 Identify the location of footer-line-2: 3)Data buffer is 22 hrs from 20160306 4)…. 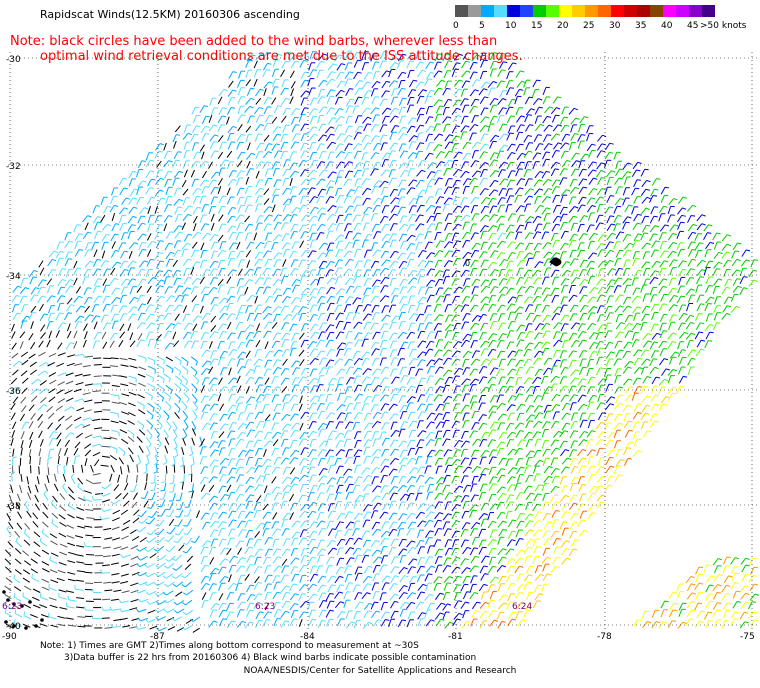
(270, 658).